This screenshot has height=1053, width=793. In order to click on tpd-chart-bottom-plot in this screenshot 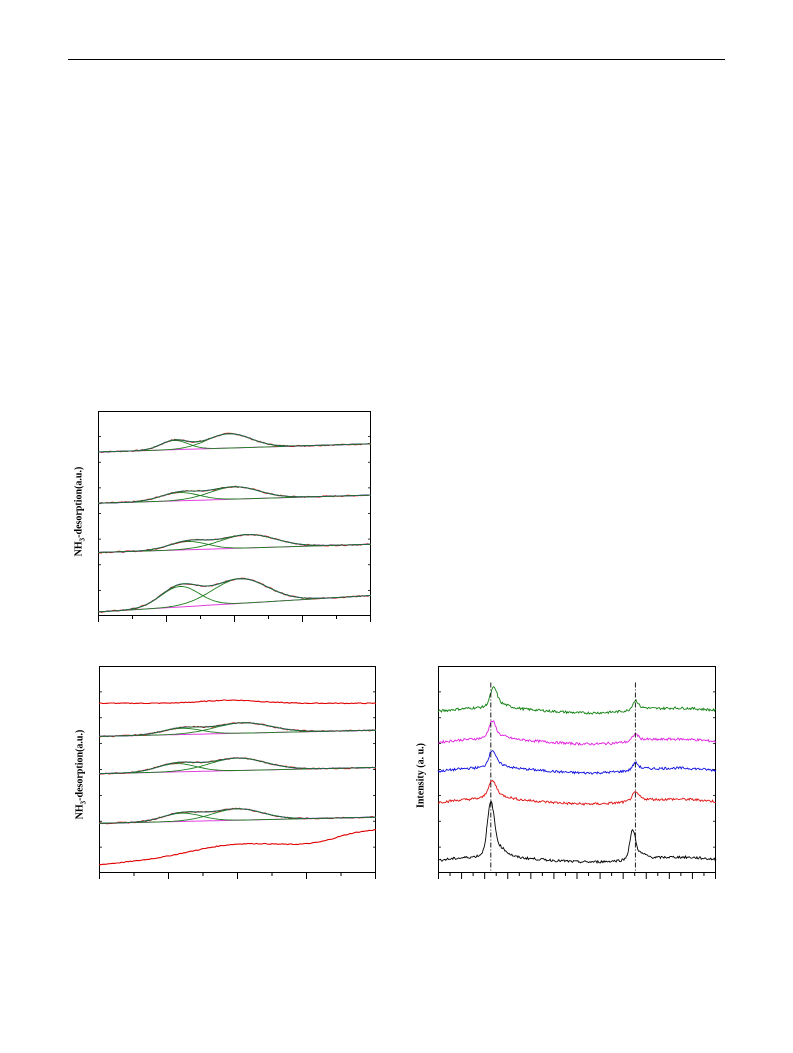, I will do `click(237, 772)`.